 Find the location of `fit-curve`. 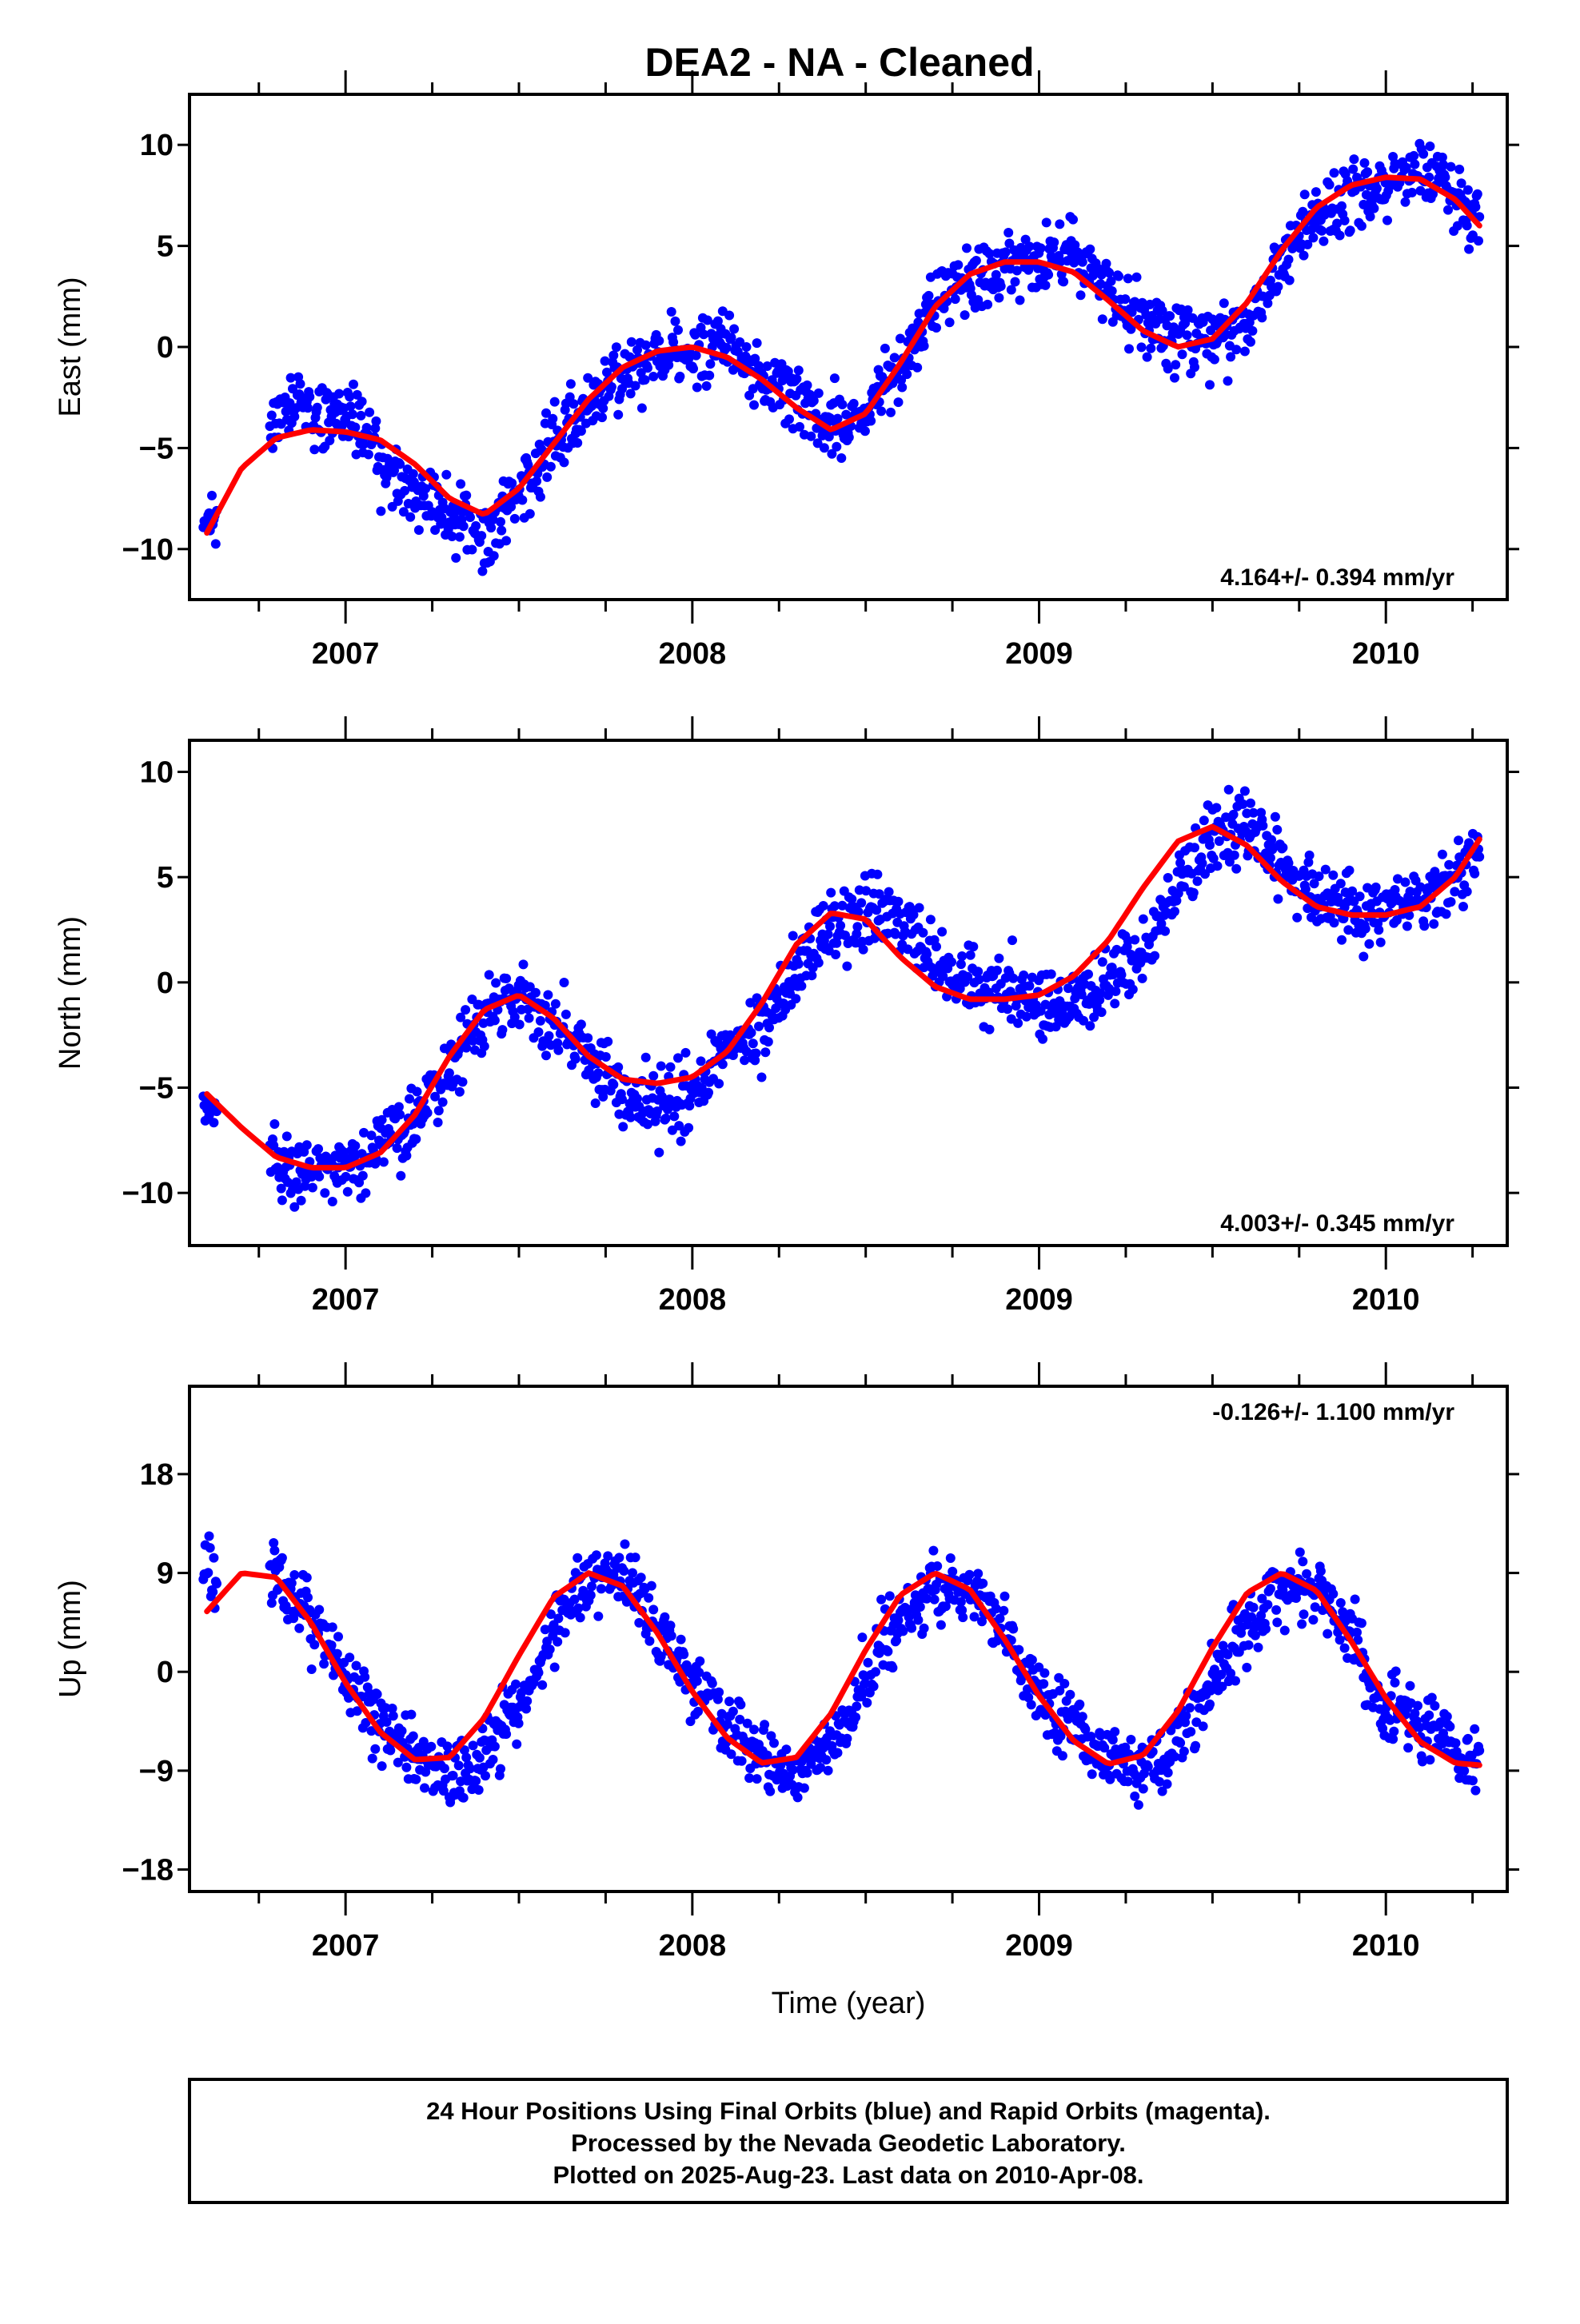

fit-curve is located at coordinates (843, 355).